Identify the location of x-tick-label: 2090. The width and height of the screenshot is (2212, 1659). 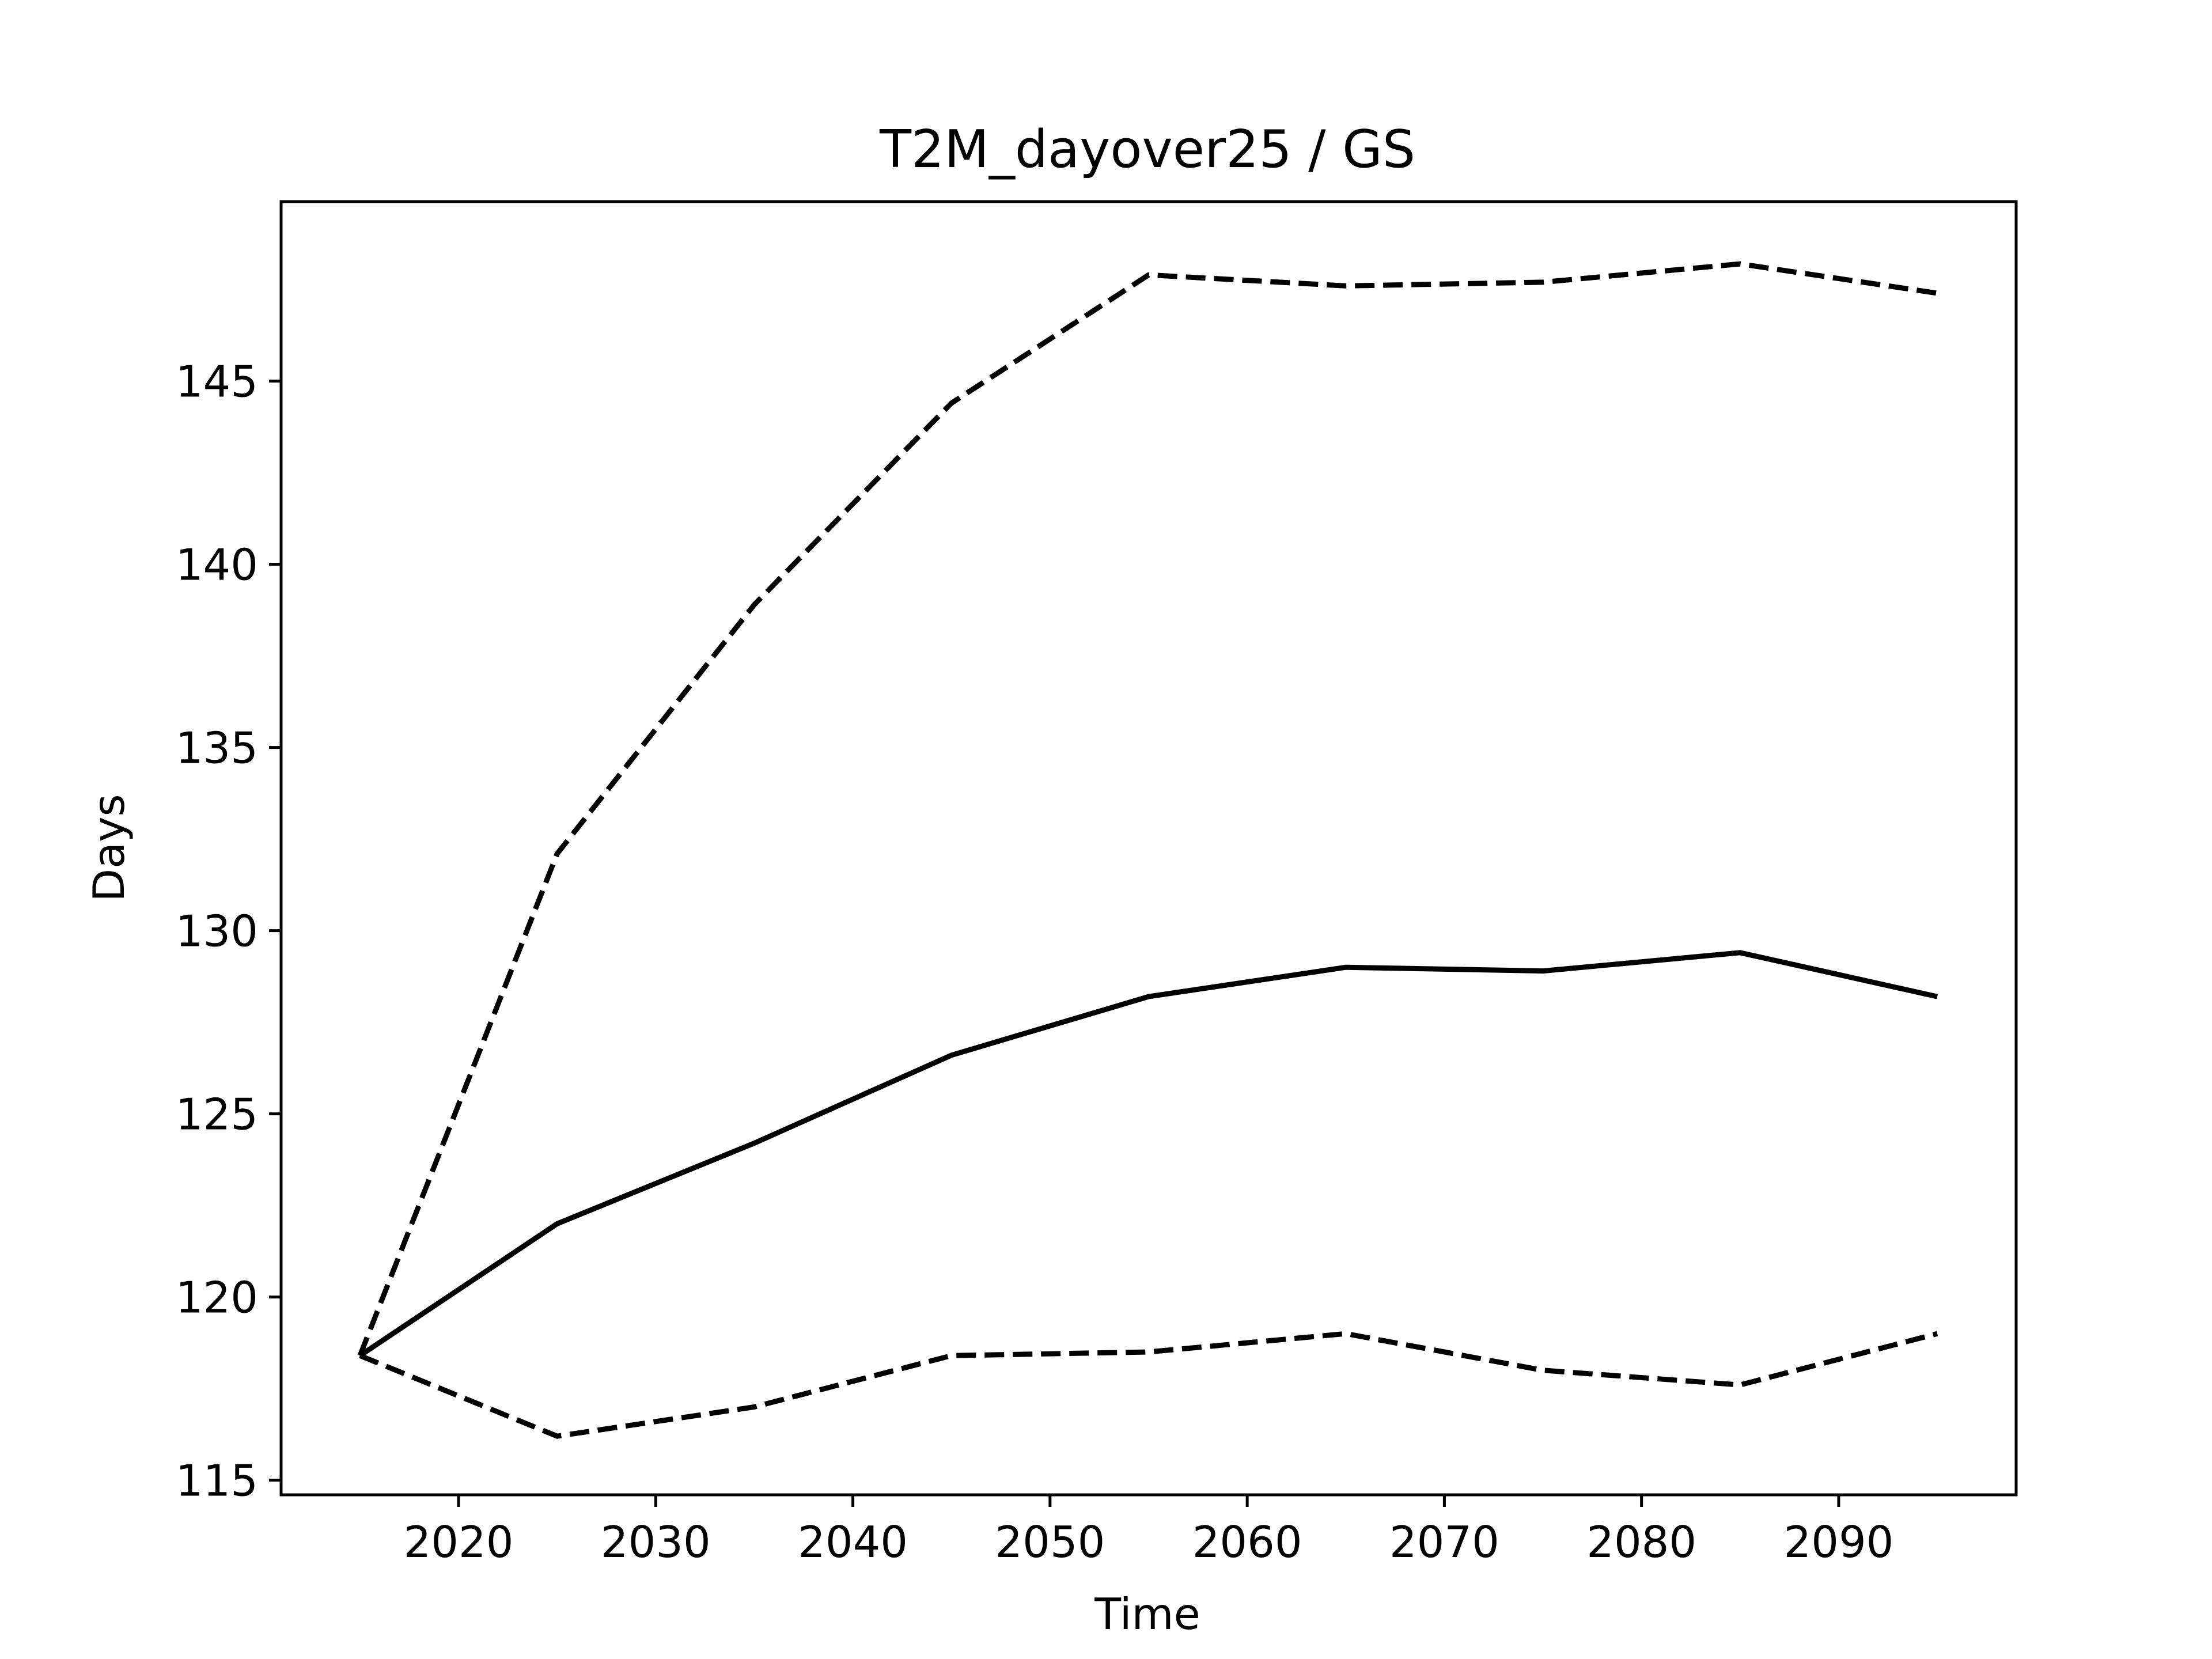
(1839, 1542).